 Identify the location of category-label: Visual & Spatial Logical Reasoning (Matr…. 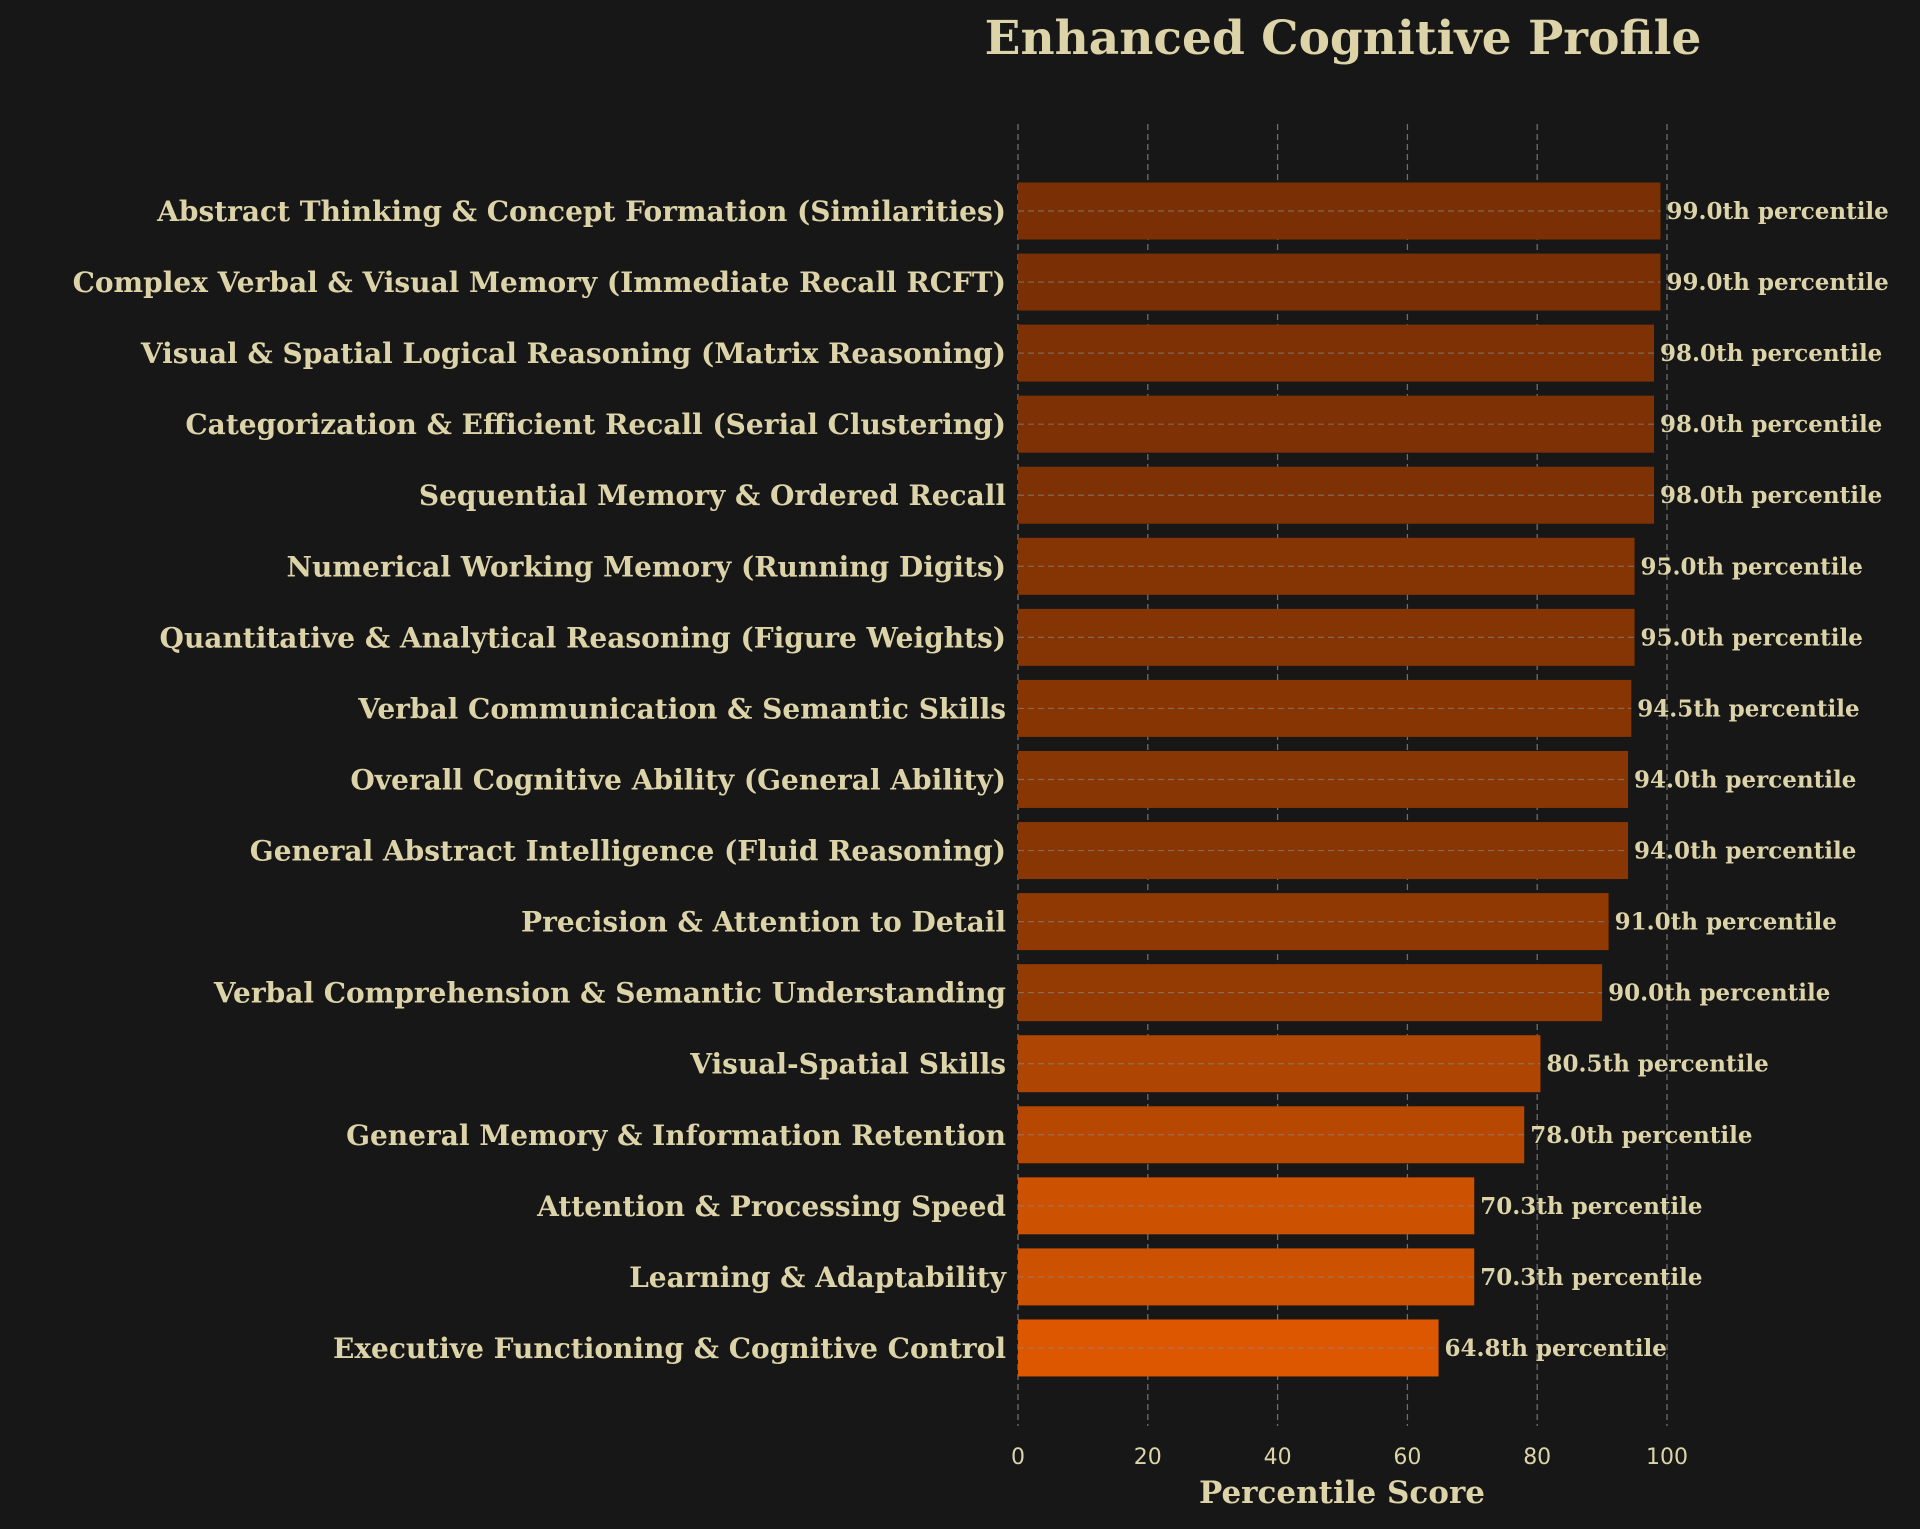
(573, 353).